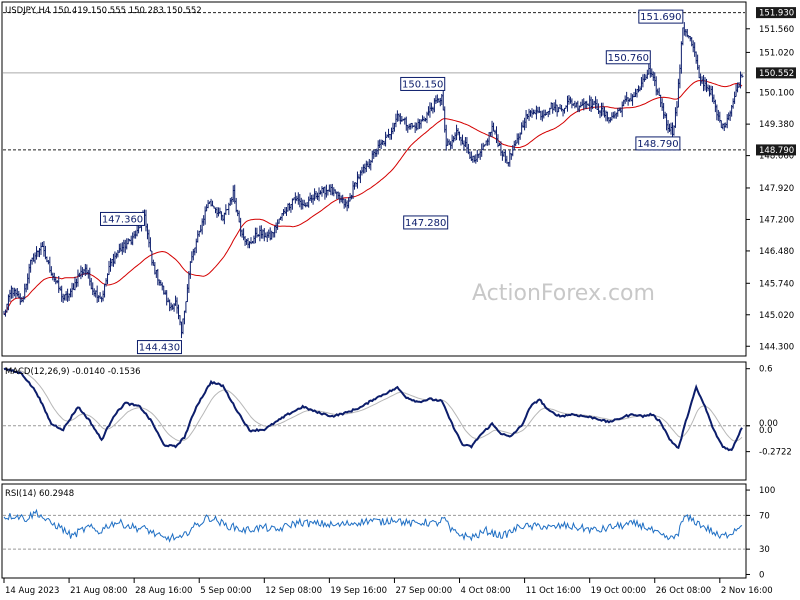 The width and height of the screenshot is (800, 600). I want to click on rsi-y-tick-label: 70, so click(764, 516).